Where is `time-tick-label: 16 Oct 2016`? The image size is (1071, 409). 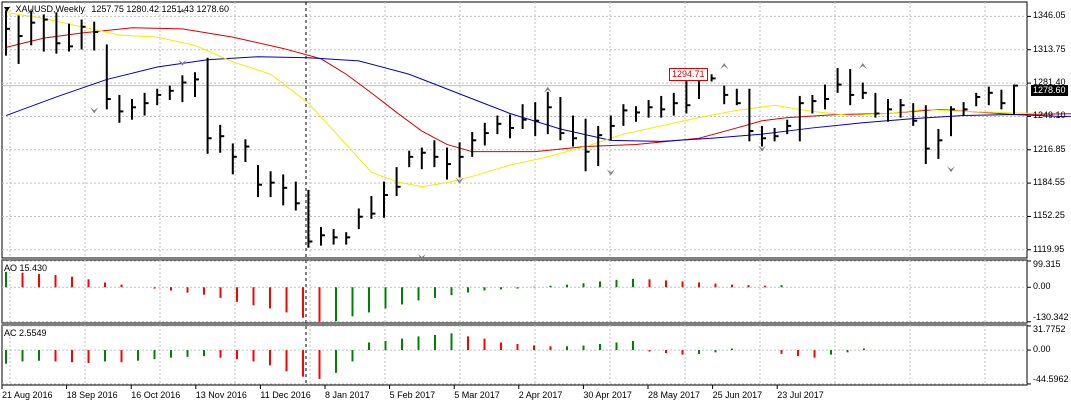
time-tick-label: 16 Oct 2016 is located at coordinates (156, 395).